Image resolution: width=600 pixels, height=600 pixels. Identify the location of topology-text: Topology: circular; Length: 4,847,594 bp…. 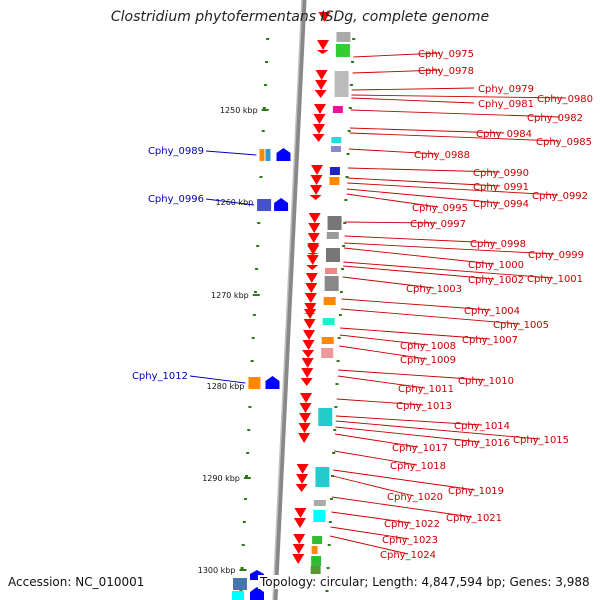
(424, 582).